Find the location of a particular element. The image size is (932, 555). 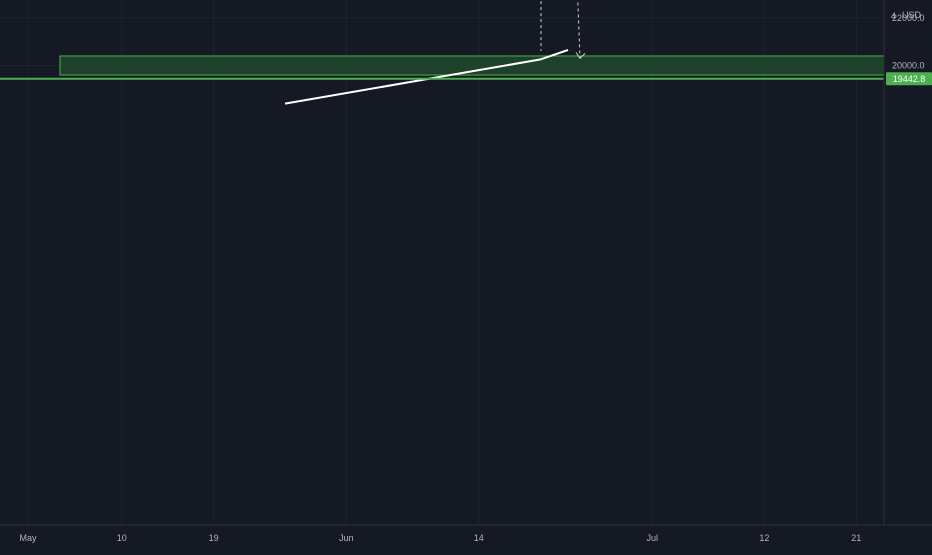

corner-mark: 4 is located at coordinates (893, 16).